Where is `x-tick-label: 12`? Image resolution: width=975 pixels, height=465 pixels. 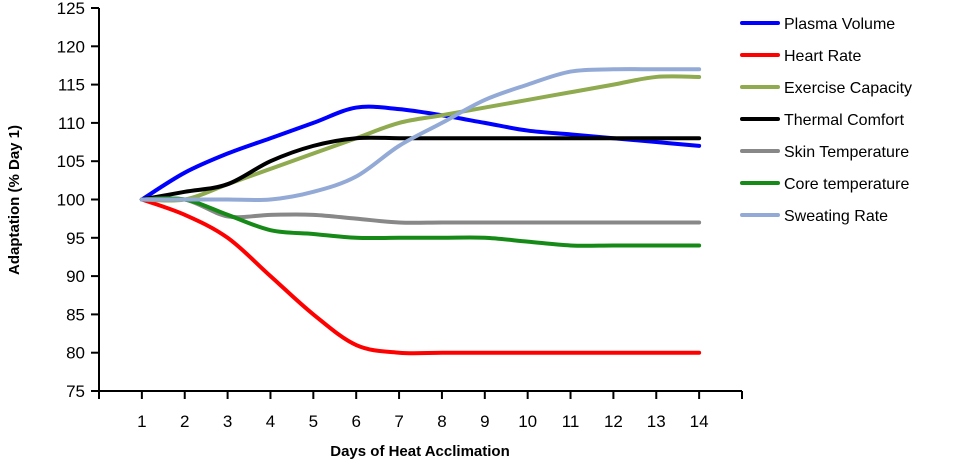
x-tick-label: 12 is located at coordinates (613, 421).